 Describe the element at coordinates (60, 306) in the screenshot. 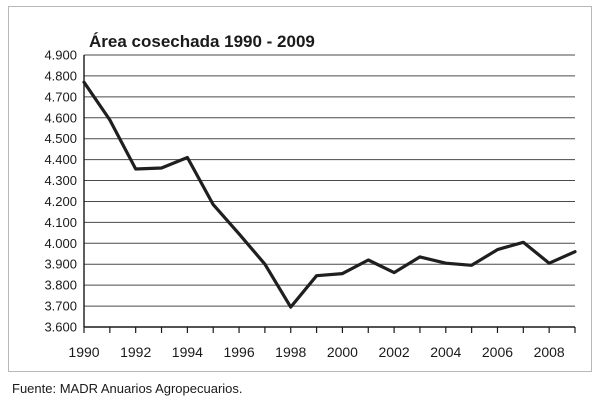

I see `y-tick-label: 3.700` at that location.